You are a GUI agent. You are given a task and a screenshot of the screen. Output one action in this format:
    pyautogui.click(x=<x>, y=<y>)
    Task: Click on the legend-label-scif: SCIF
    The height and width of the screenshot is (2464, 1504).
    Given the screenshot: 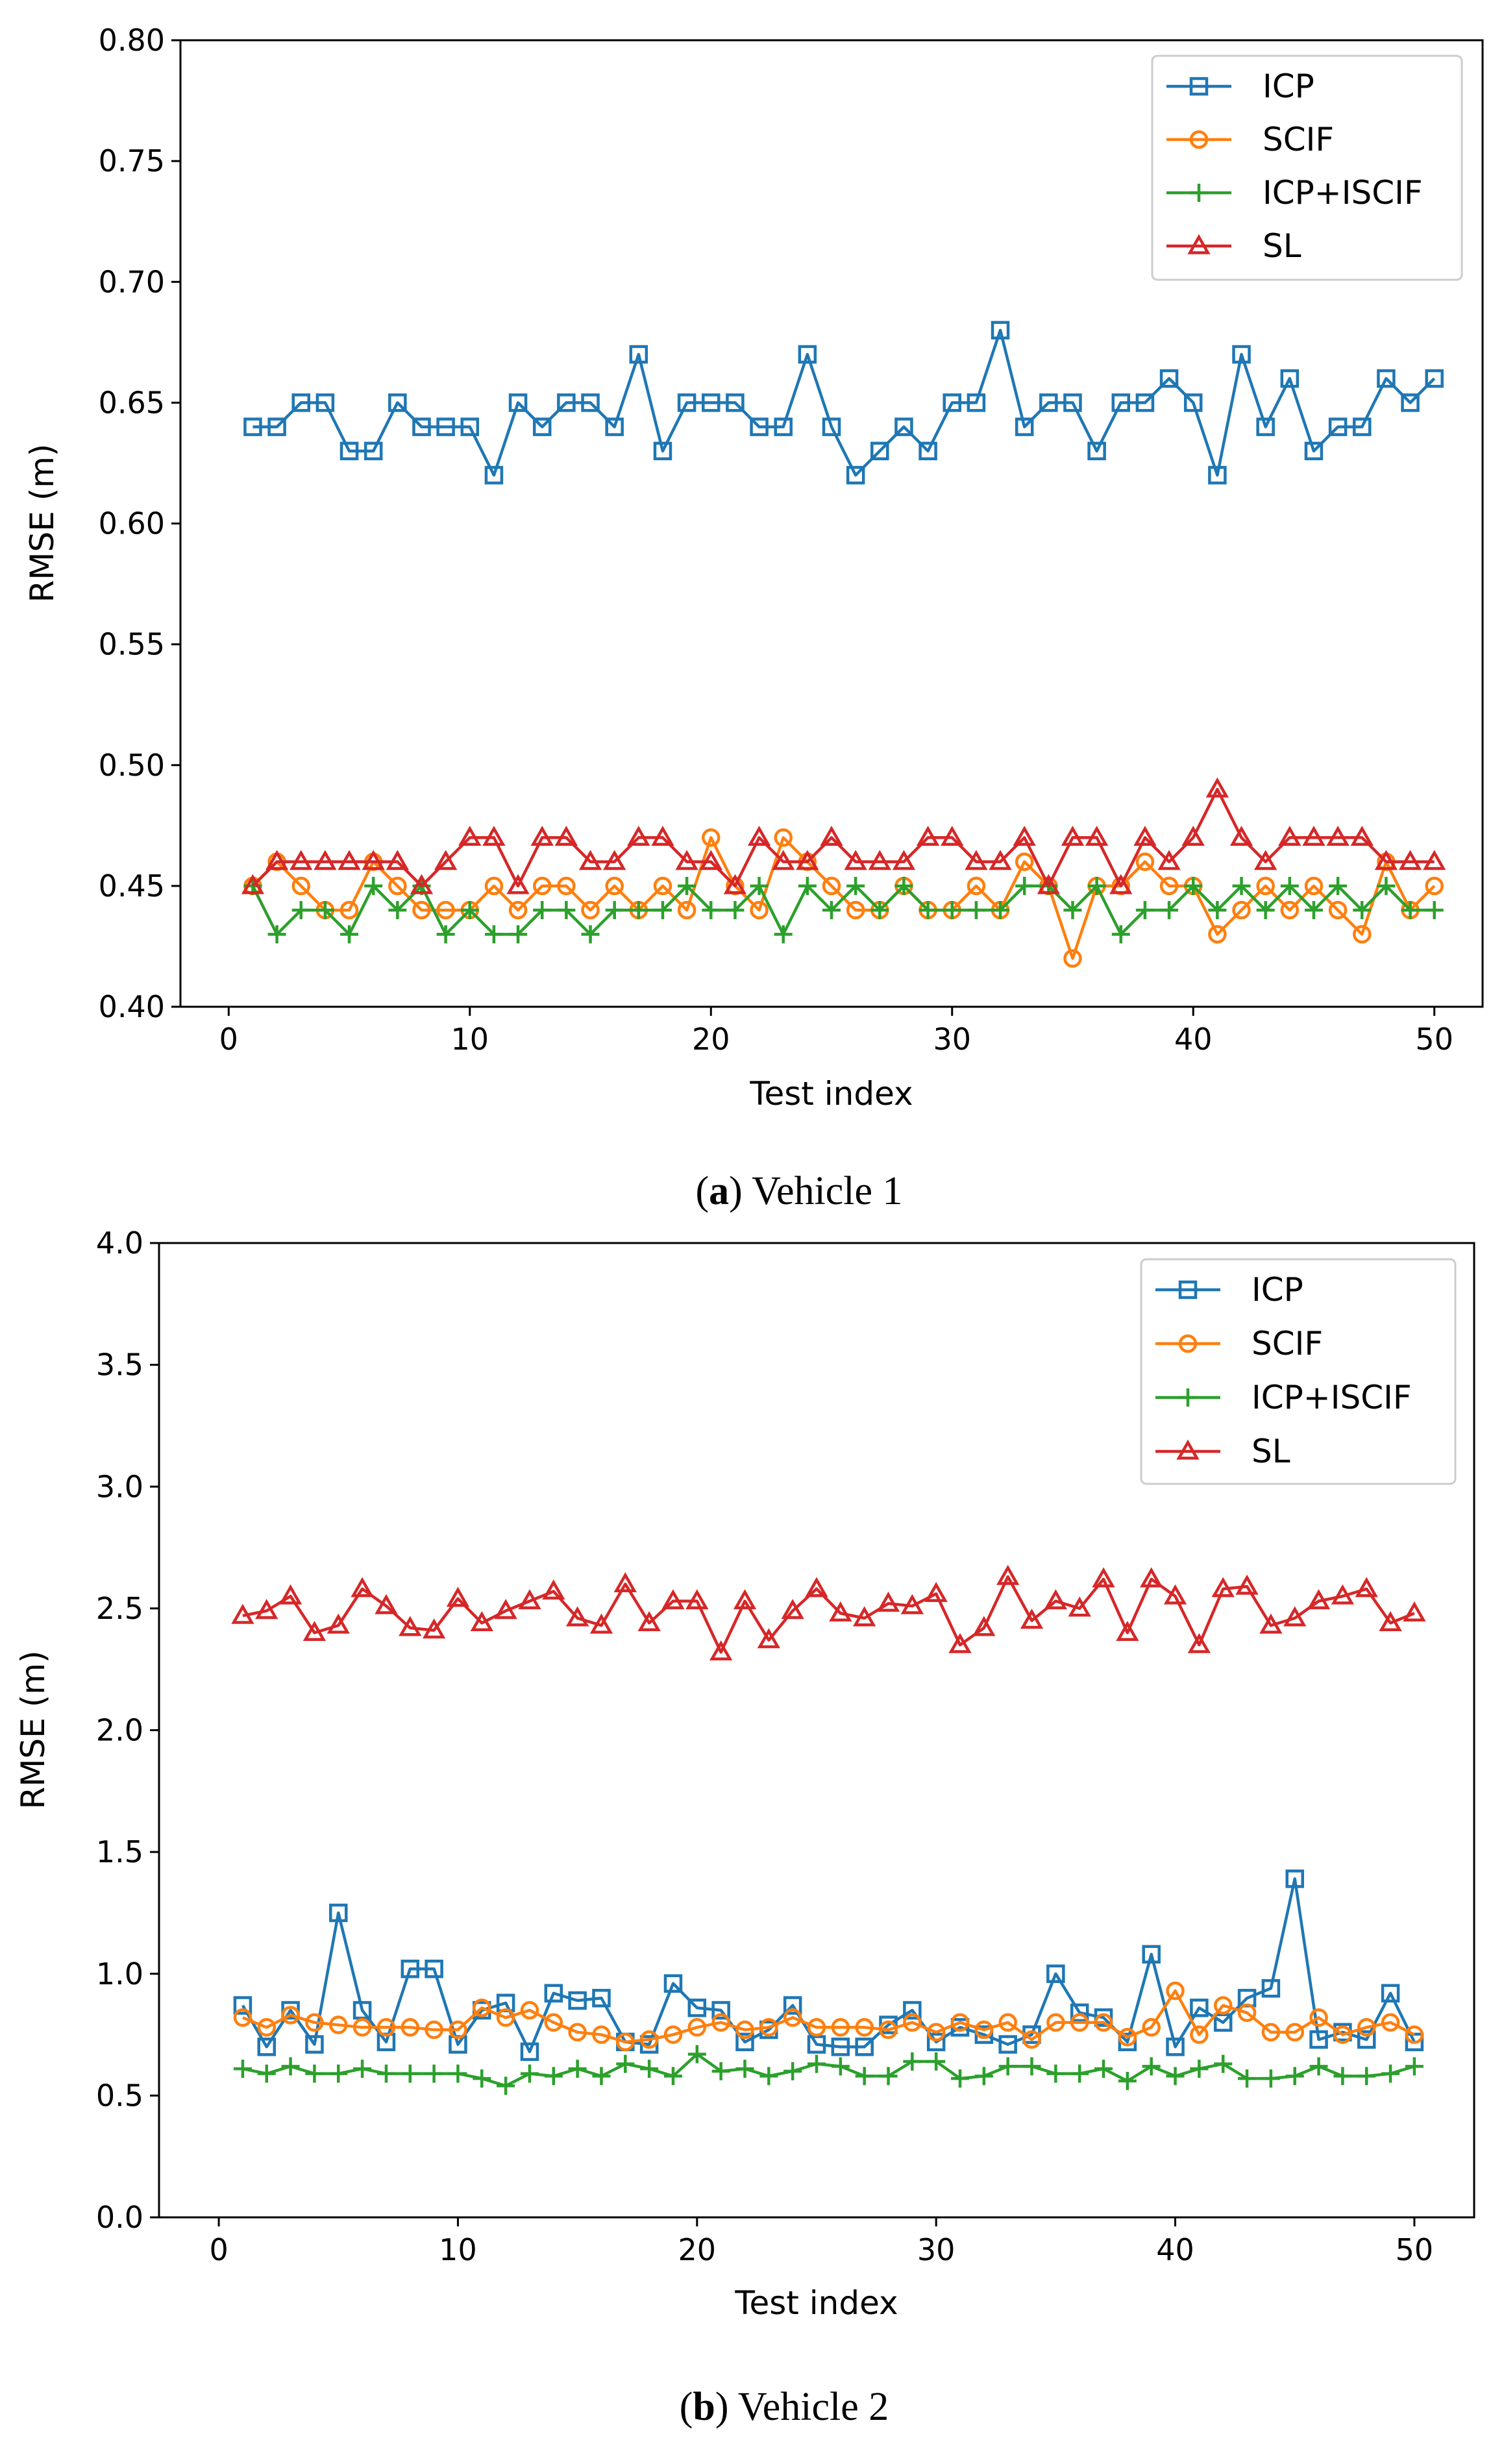 What is the action you would take?
    pyautogui.click(x=1287, y=1343)
    